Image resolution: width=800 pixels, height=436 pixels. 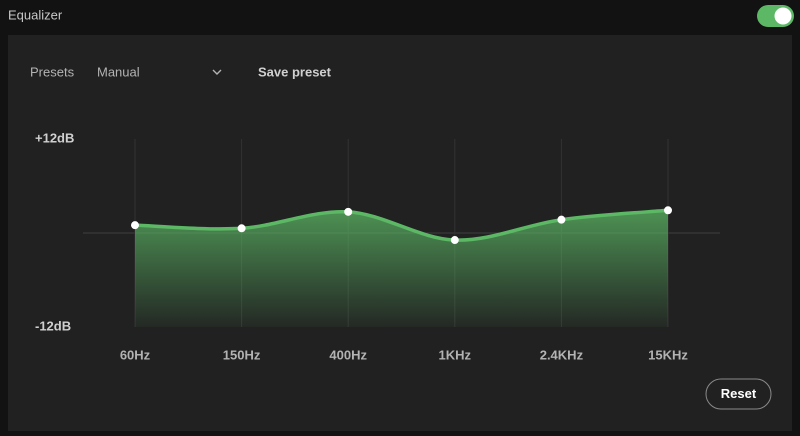 What do you see at coordinates (242, 354) in the screenshot?
I see `x-tick-label: 150Hz` at bounding box center [242, 354].